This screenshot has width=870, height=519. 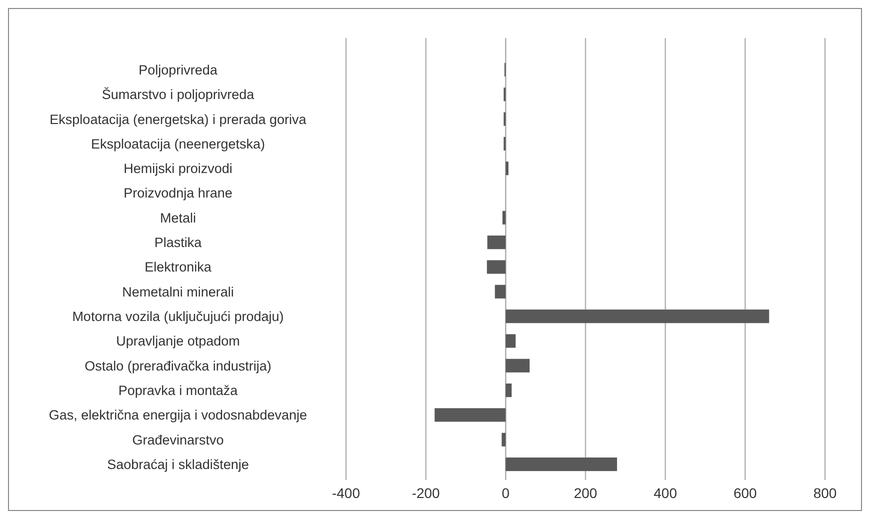 What do you see at coordinates (178, 168) in the screenshot?
I see `y-tick-label: Hemijski proizvodi` at bounding box center [178, 168].